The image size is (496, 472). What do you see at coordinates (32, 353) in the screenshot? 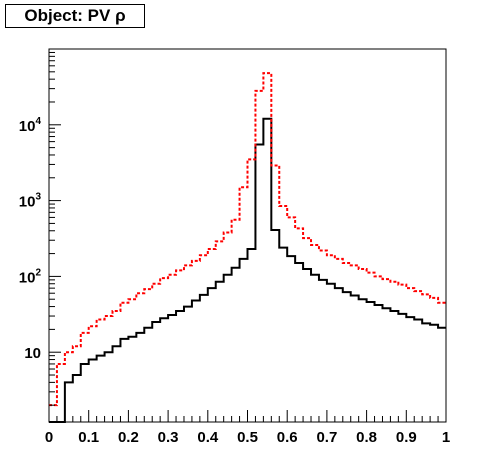
I see `y-tick-label: 10` at bounding box center [32, 353].